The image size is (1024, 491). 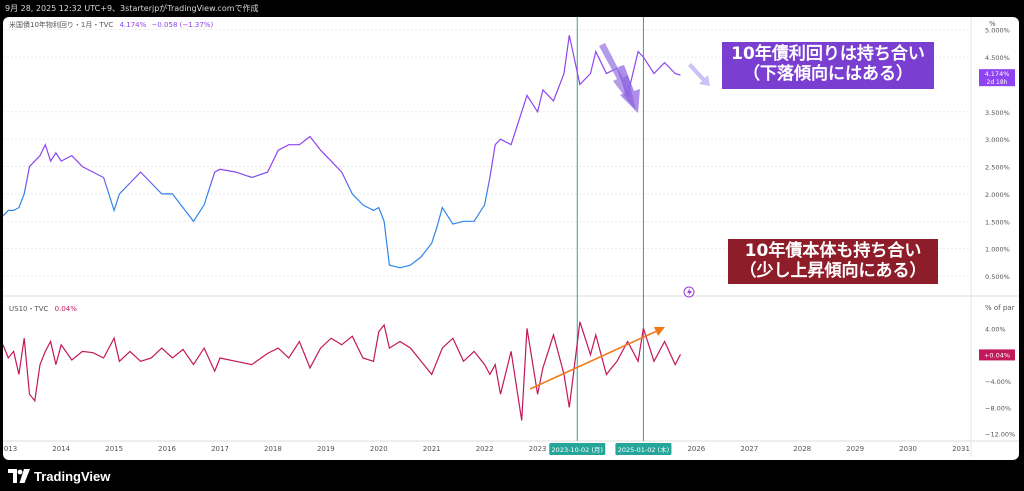 What do you see at coordinates (29, 309) in the screenshot?
I see `bond-legend-symbol: US10・TVC` at bounding box center [29, 309].